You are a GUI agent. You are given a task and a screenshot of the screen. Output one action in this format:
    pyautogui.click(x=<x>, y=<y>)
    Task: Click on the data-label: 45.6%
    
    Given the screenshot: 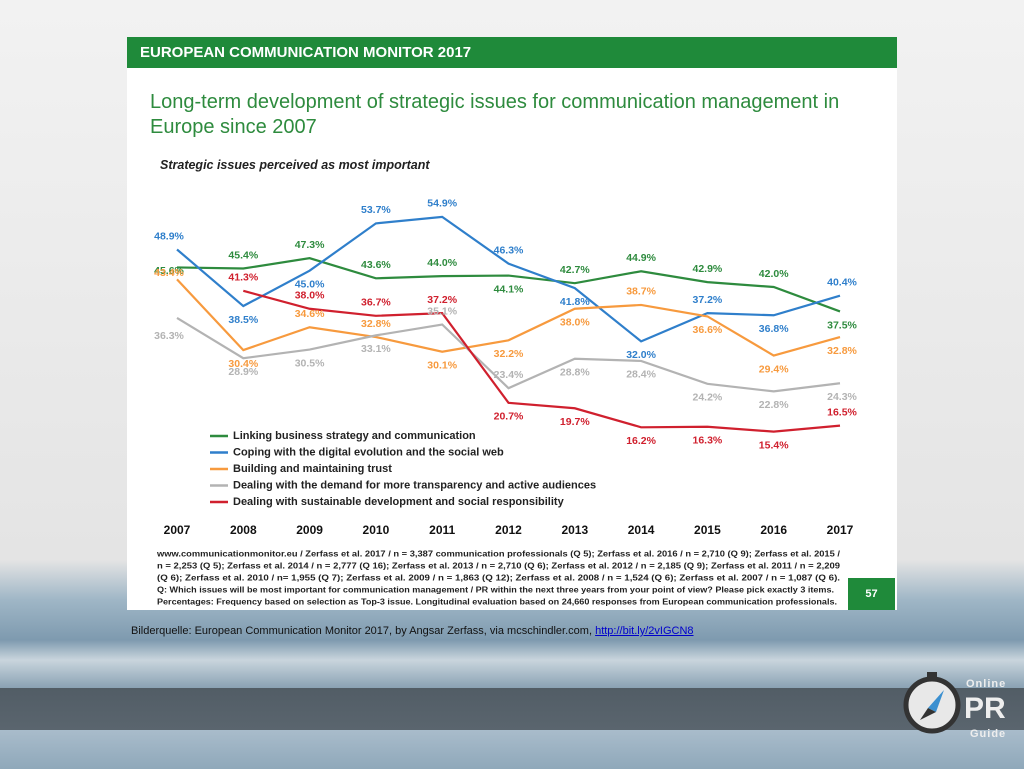 What is the action you would take?
    pyautogui.click(x=169, y=271)
    